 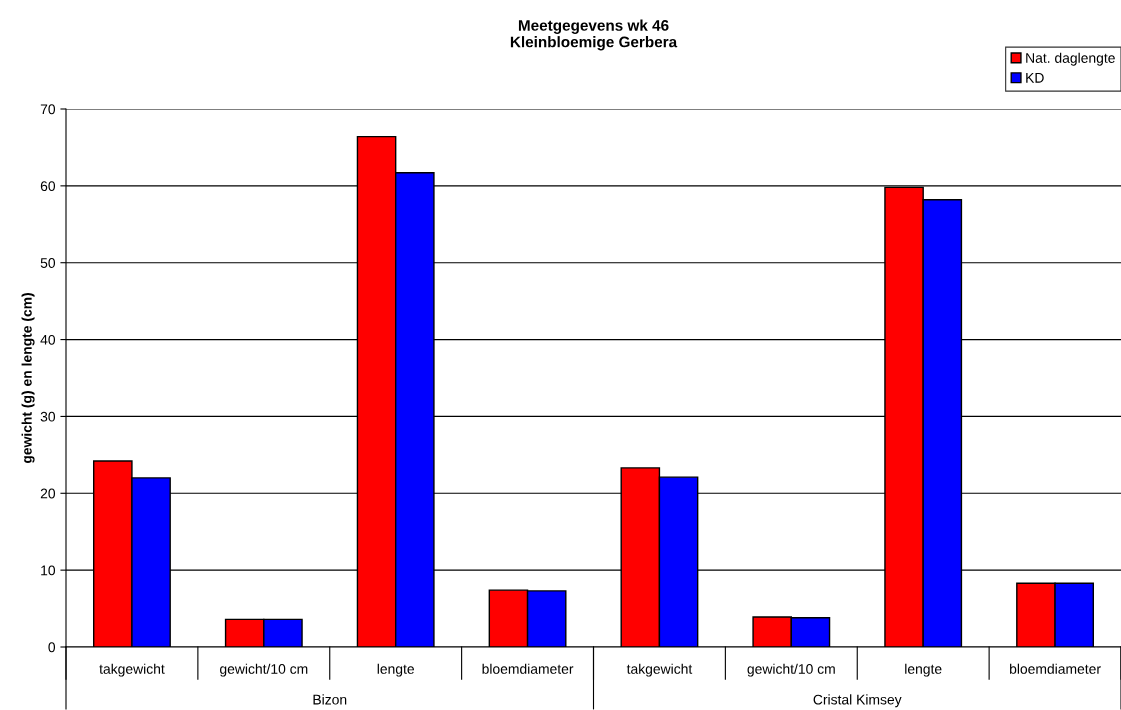 I want to click on y-tick-label: 60, so click(x=48, y=186).